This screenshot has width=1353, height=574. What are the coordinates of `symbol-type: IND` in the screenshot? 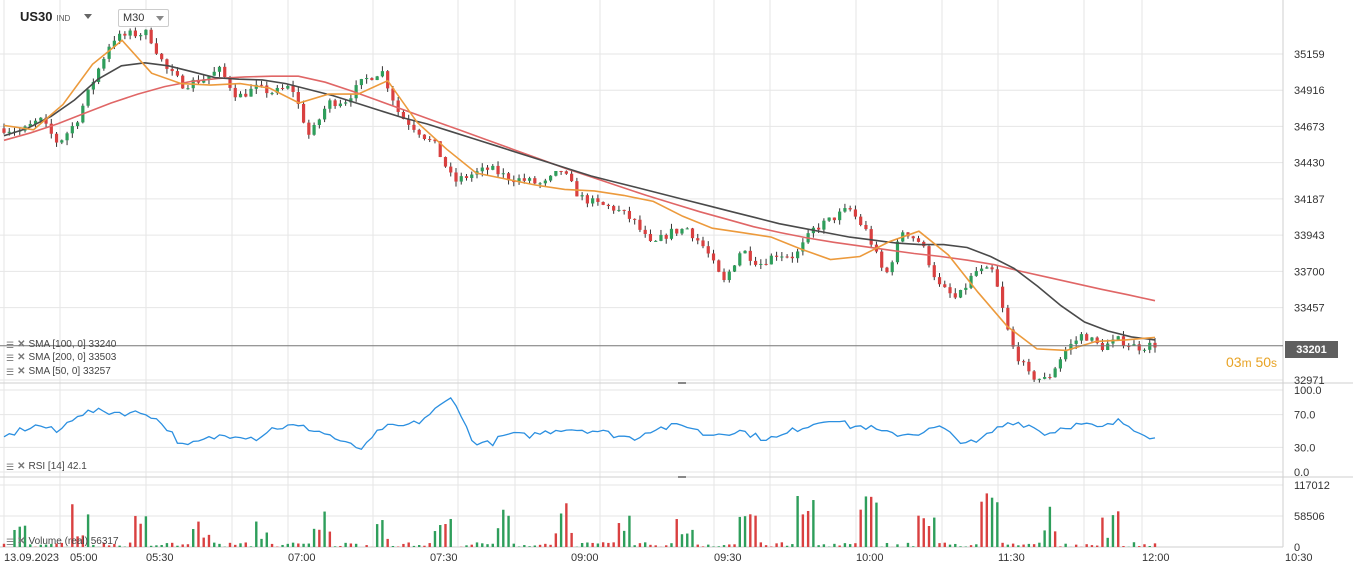 It's located at (63, 18).